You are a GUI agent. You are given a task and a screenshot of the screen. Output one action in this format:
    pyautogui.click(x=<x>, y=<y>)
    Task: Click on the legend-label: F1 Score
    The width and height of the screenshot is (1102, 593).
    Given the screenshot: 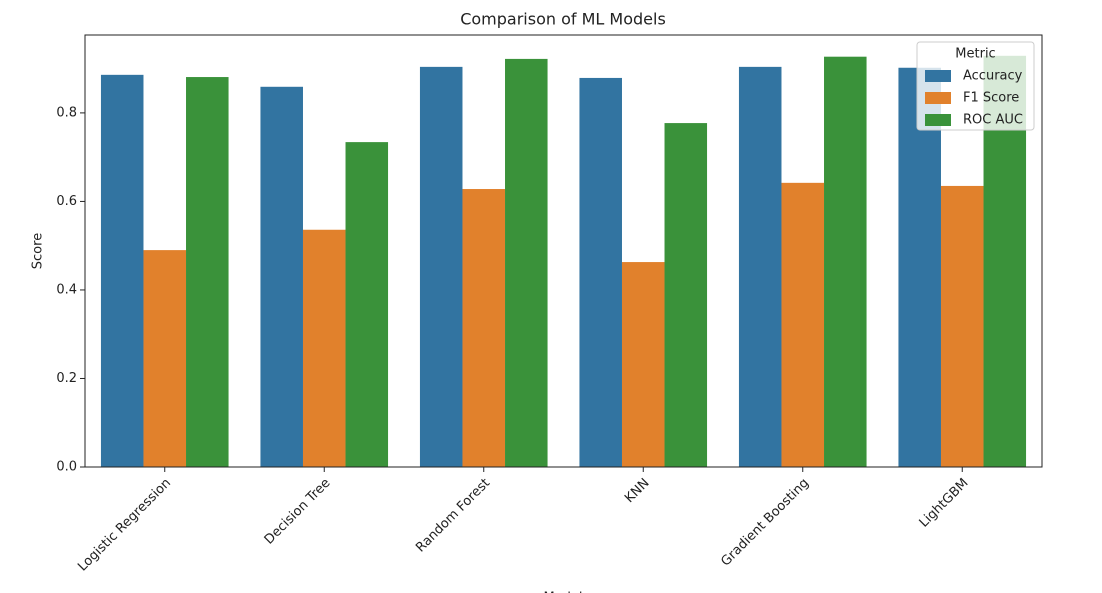 What is the action you would take?
    pyautogui.click(x=991, y=98)
    